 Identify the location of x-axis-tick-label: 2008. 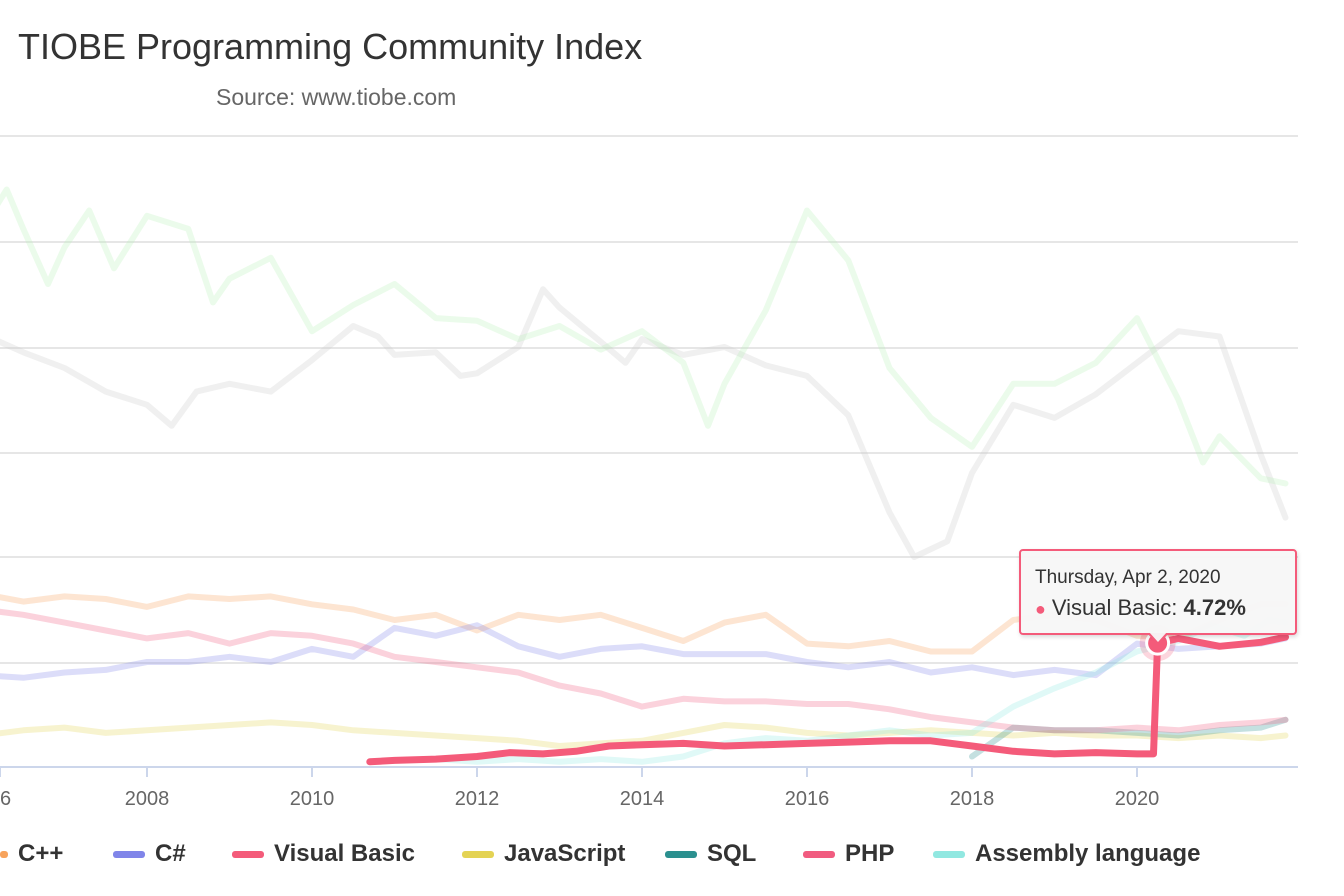
(147, 799).